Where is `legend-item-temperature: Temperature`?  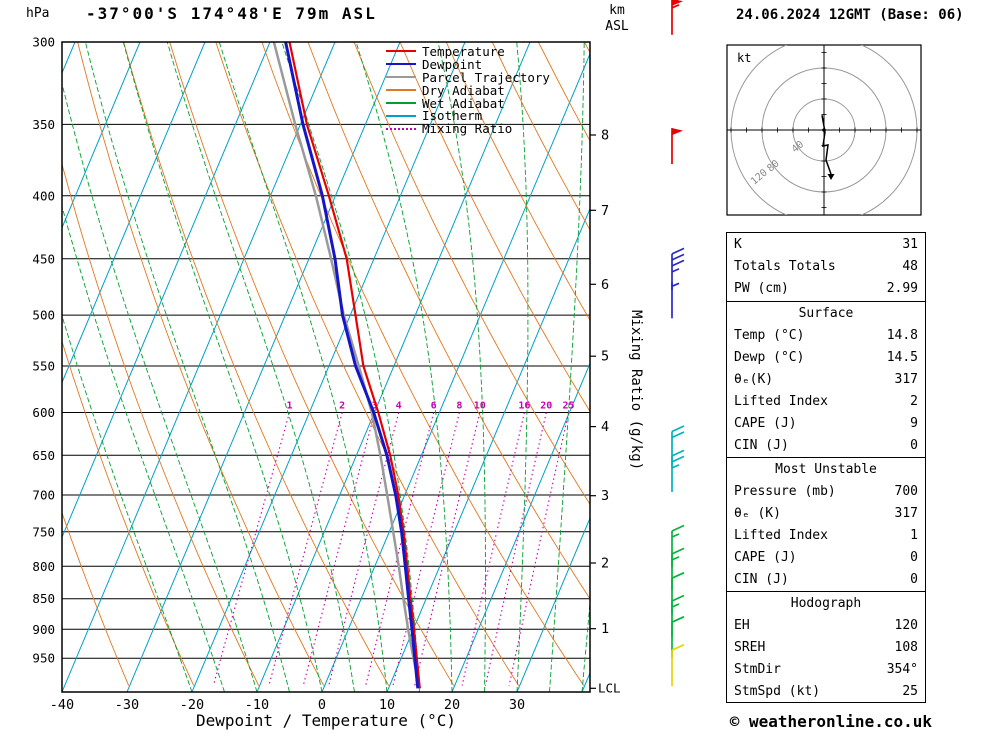
legend-item-temperature: Temperature is located at coordinates (468, 51).